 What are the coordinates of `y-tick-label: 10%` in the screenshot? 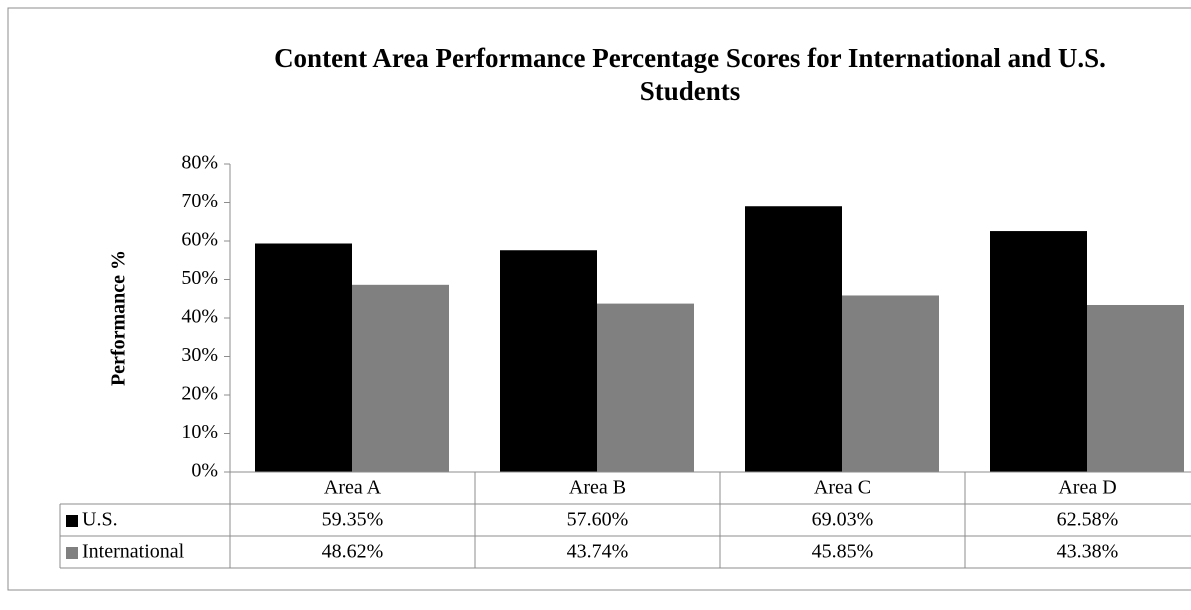 It's located at (199, 432).